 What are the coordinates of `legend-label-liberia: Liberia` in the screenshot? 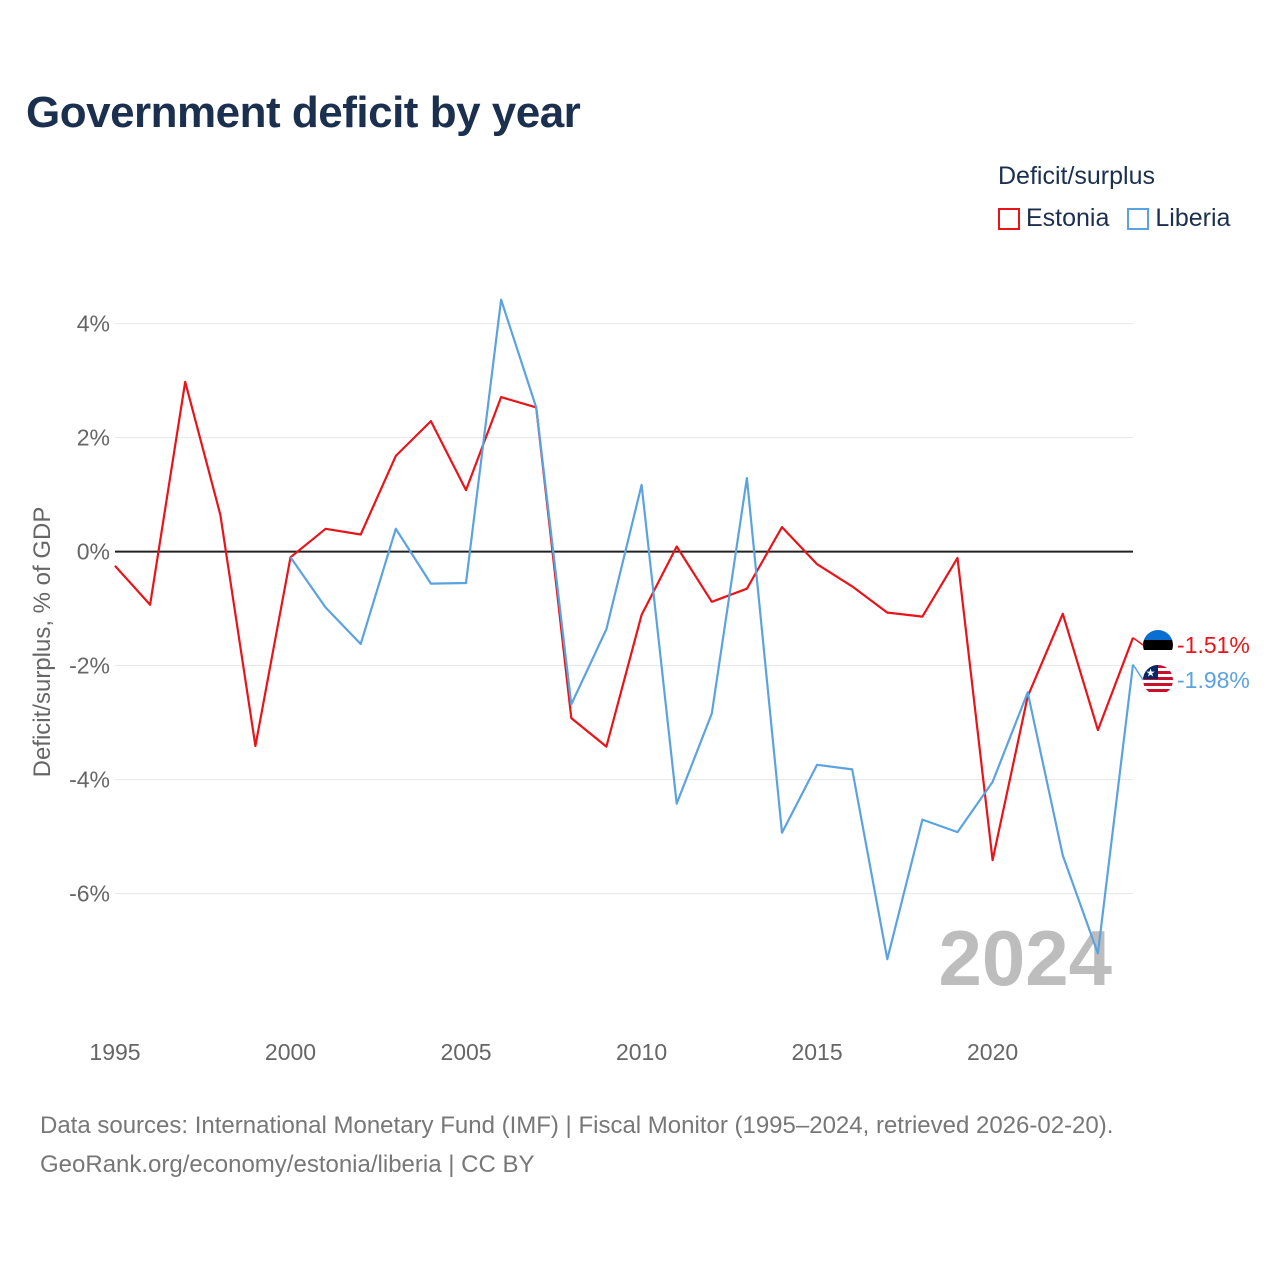 It's located at (1193, 218).